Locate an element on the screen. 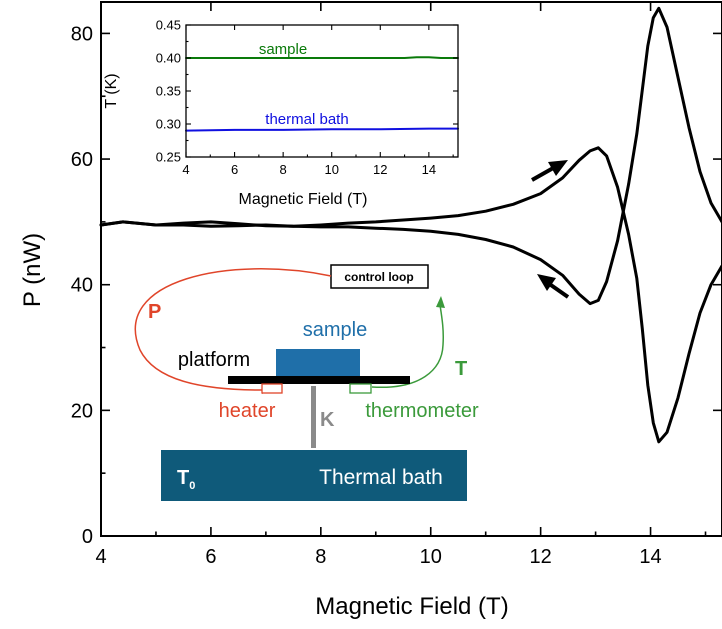  main-x-tick-label: 14 is located at coordinates (650, 557).